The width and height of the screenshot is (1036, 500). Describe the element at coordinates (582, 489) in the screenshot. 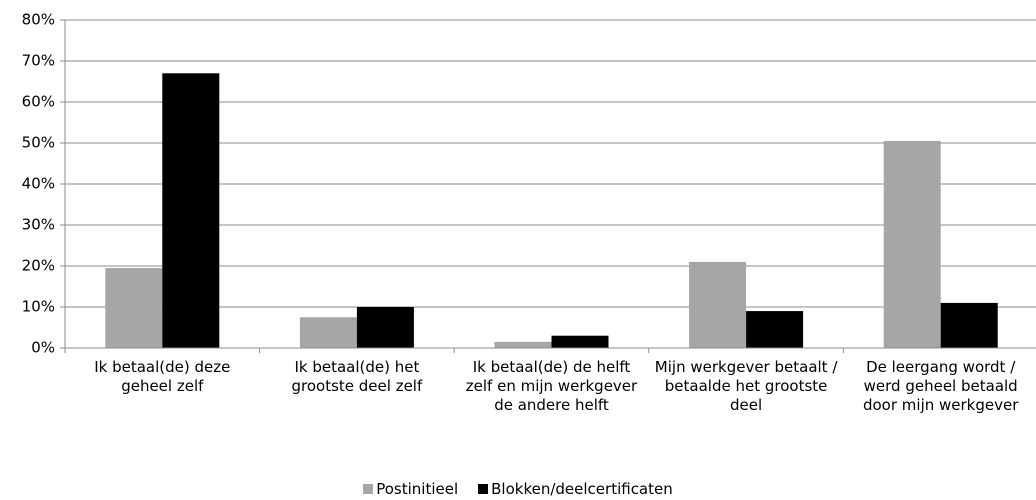

I see `legend-label: Blokken/deelcertificaten` at that location.